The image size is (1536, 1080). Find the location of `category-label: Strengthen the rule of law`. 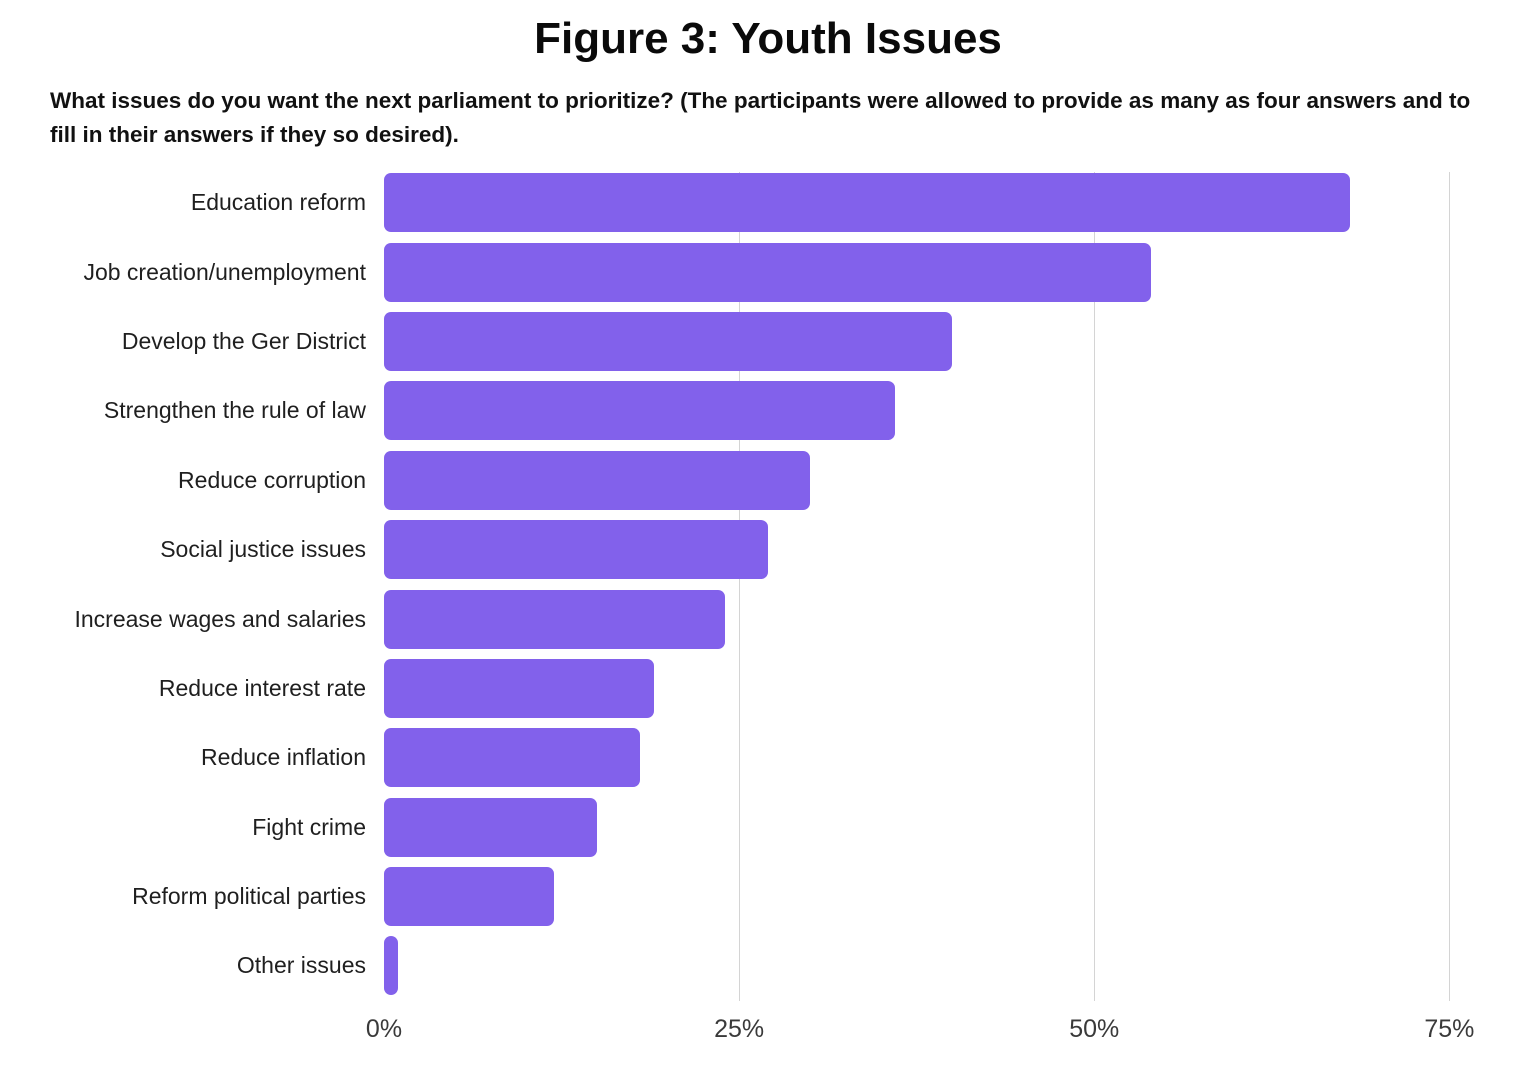

category-label: Strengthen the rule of law is located at coordinates (234, 410).